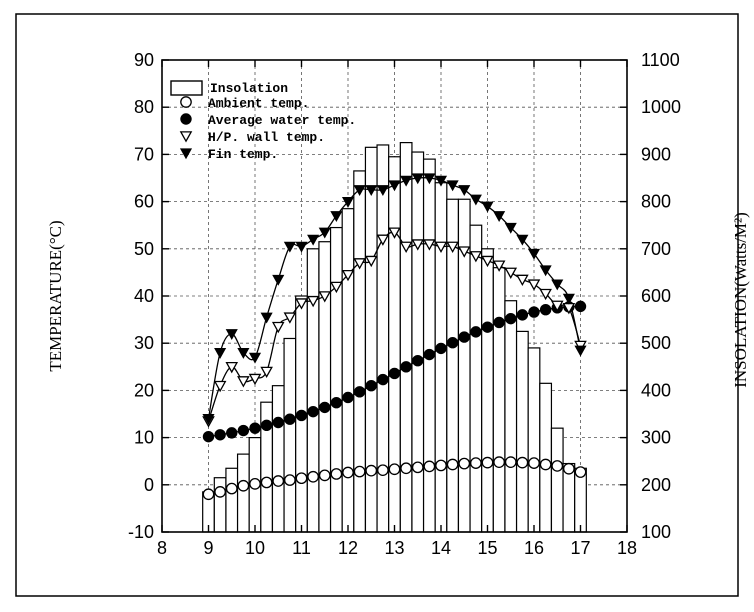 This screenshot has height=612, width=754. Describe the element at coordinates (441, 548) in the screenshot. I see `x-tick-label: 14` at that location.